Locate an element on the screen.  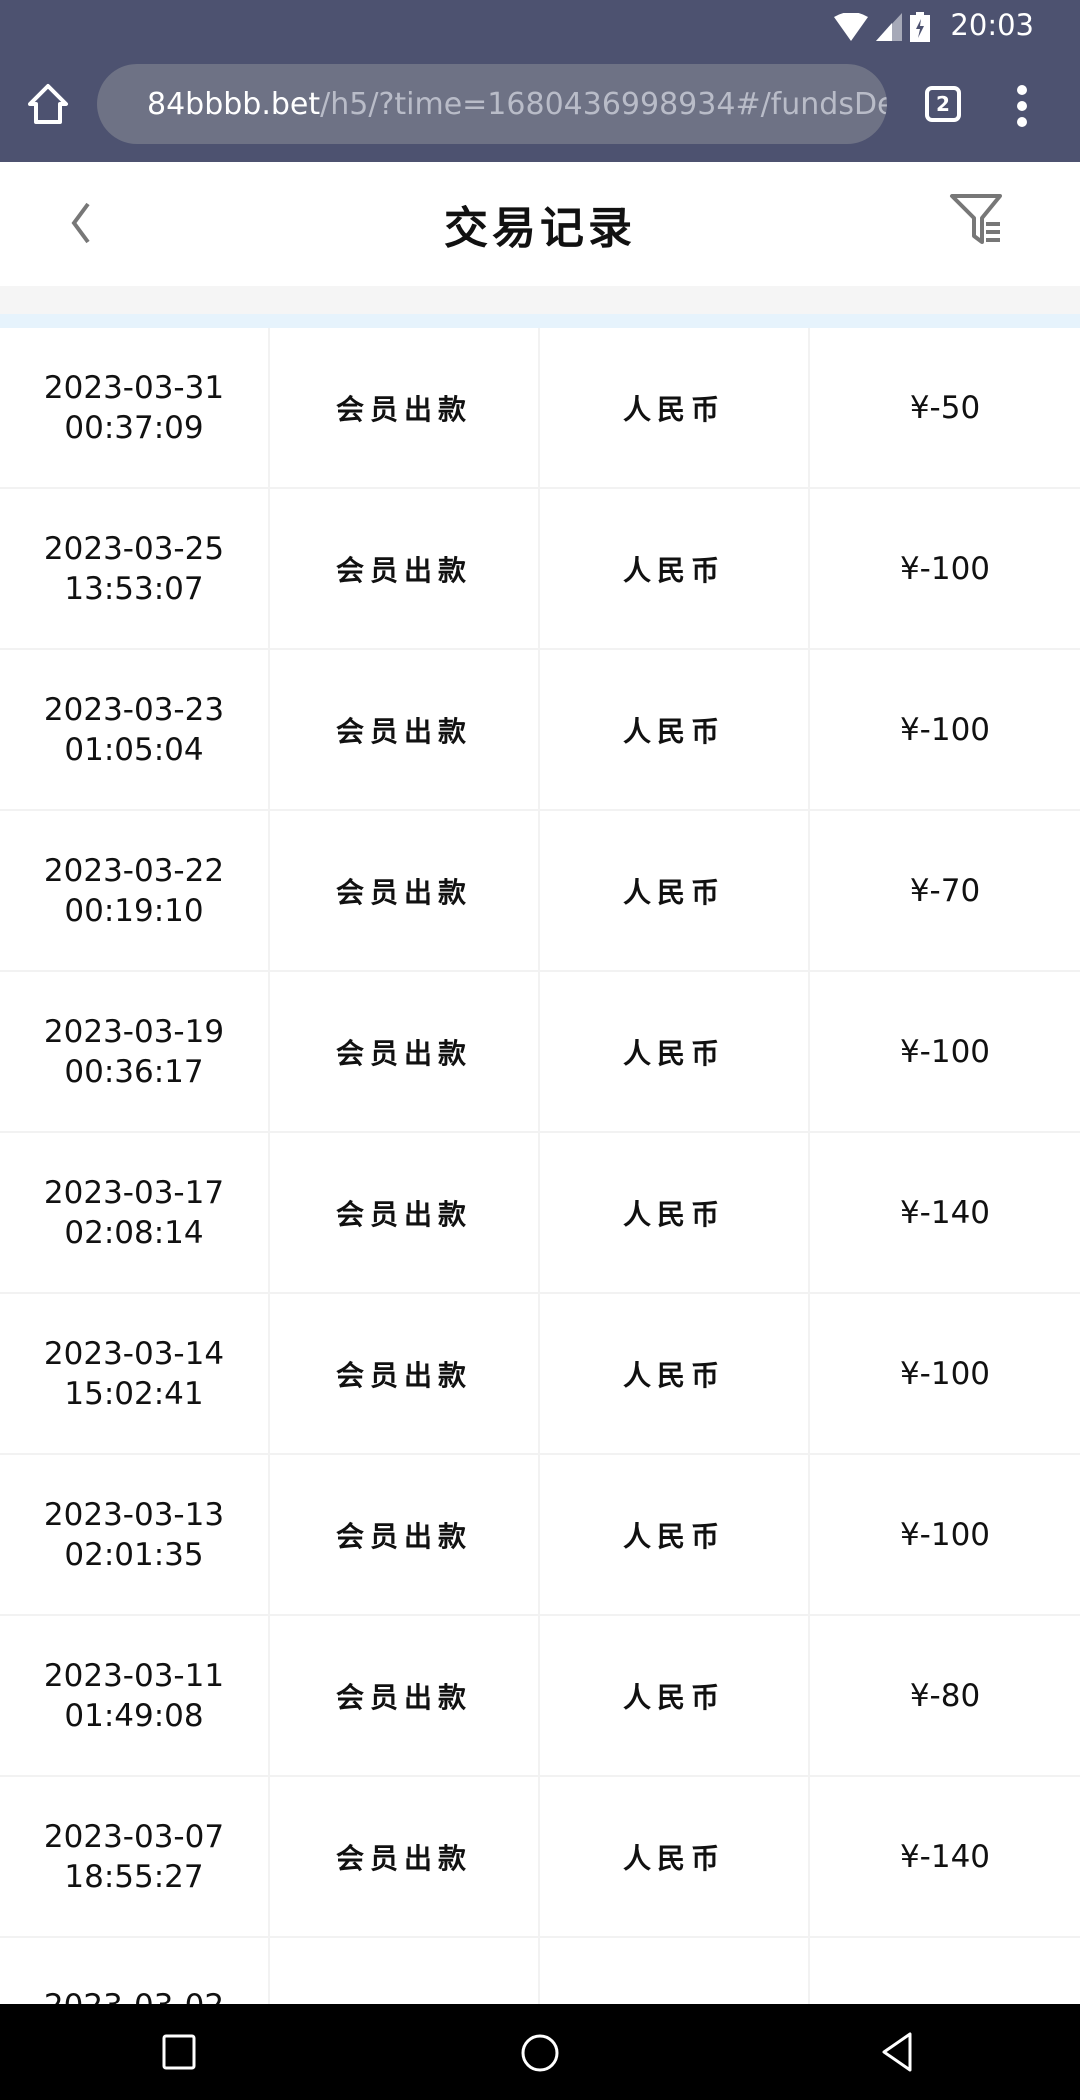
table-row: 2023-03-31 00:37:09 会员出款 人民币 ¥-50 is located at coordinates (540, 408).